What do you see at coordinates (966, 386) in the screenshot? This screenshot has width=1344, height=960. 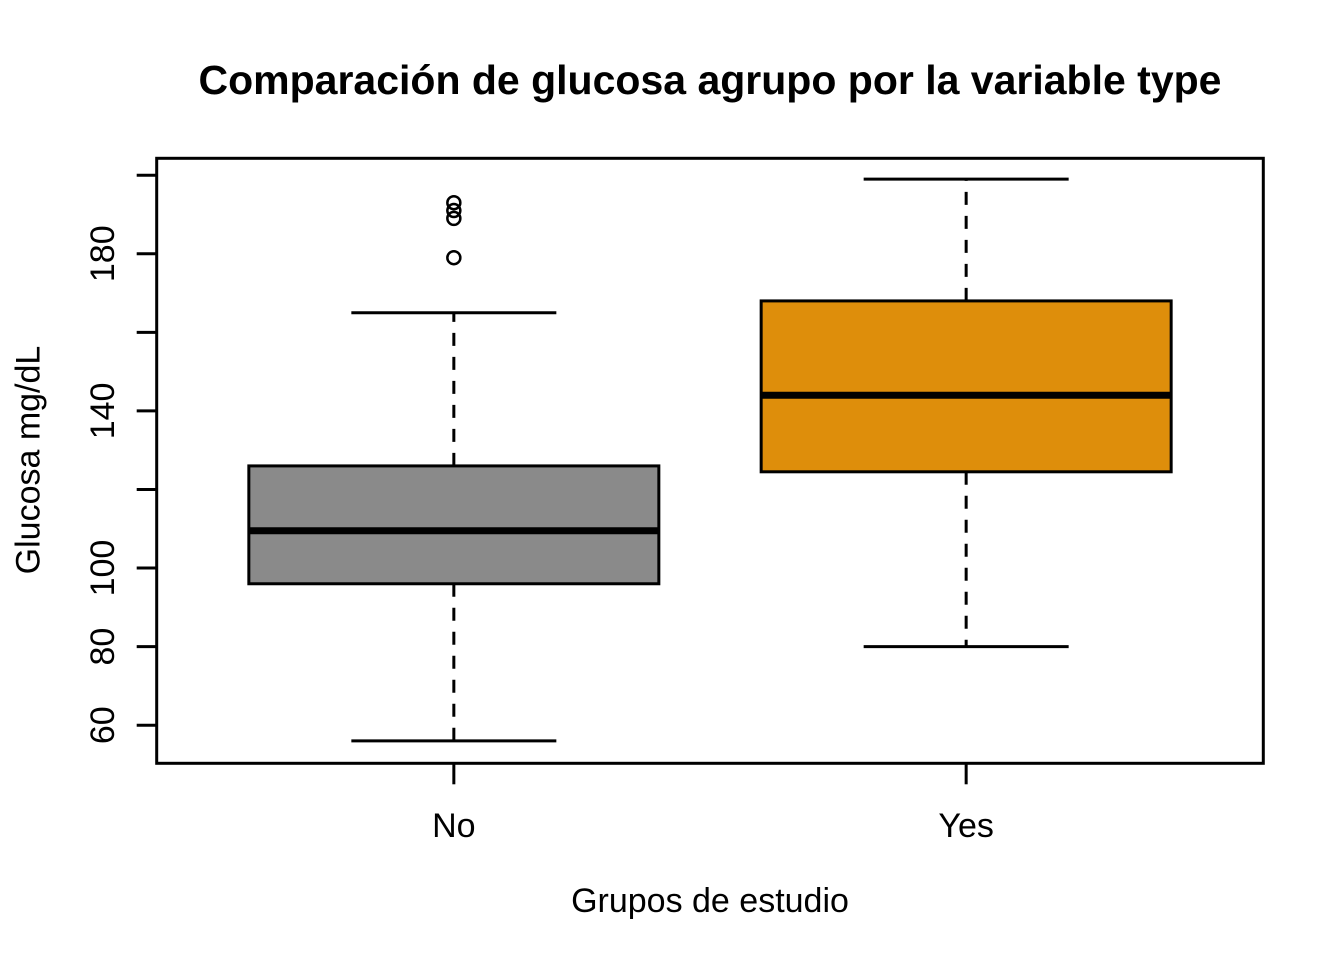 I see `box-yes` at bounding box center [966, 386].